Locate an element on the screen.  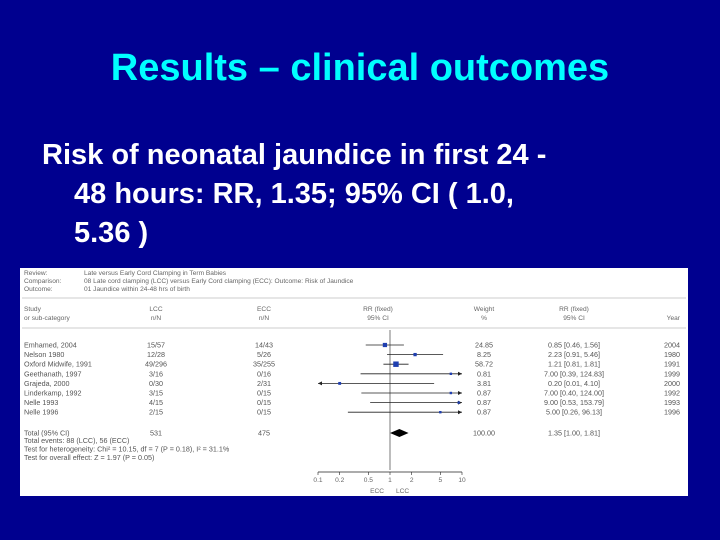
ci-arrow-left is located at coordinates (320, 383).